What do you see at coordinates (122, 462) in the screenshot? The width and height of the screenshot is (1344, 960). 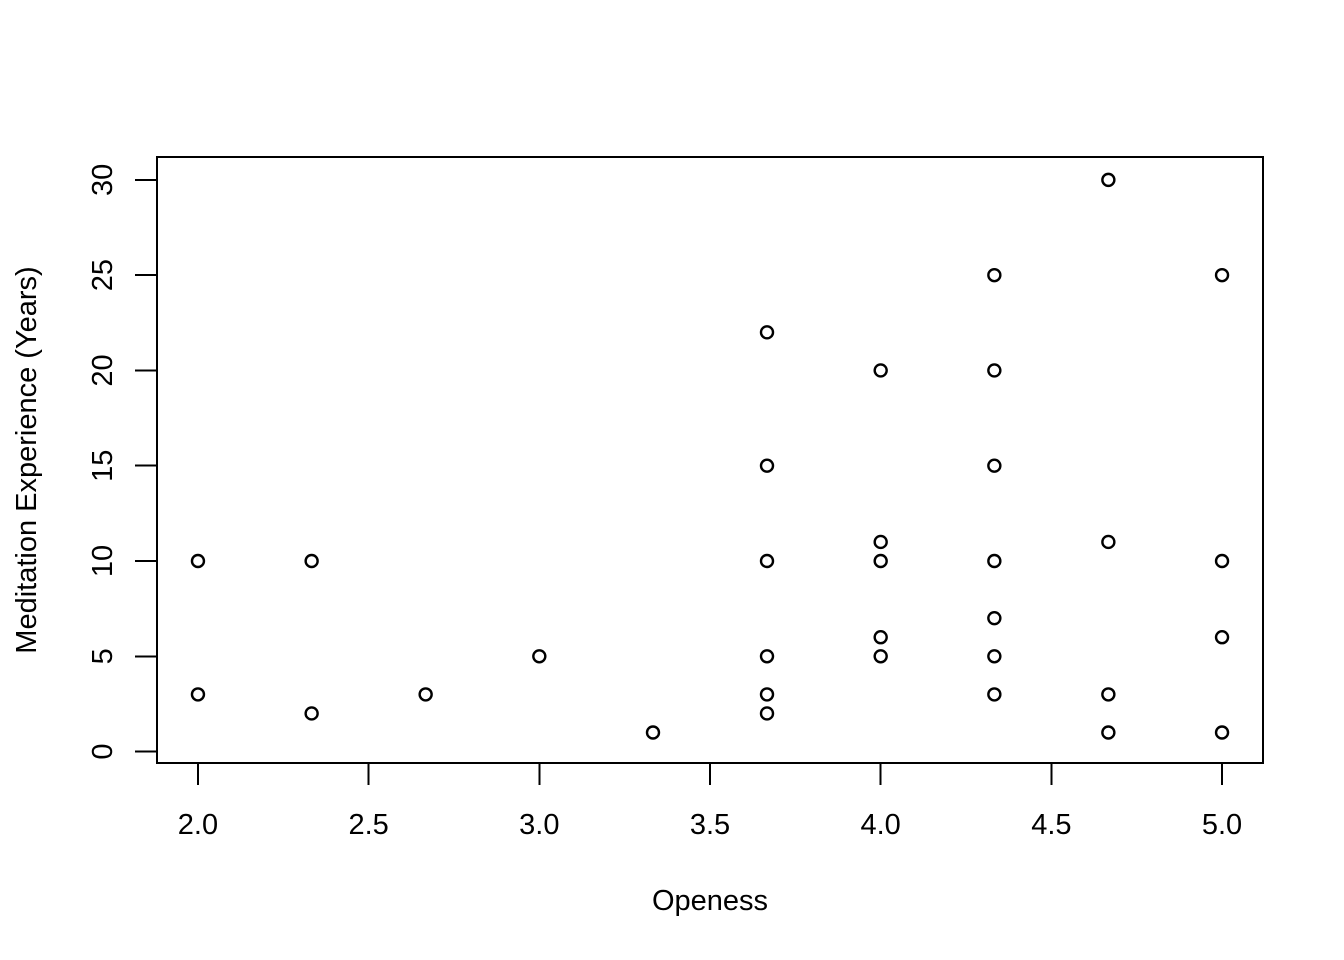 I see `y-tick-group: 0 5 10 15 20 25 30` at bounding box center [122, 462].